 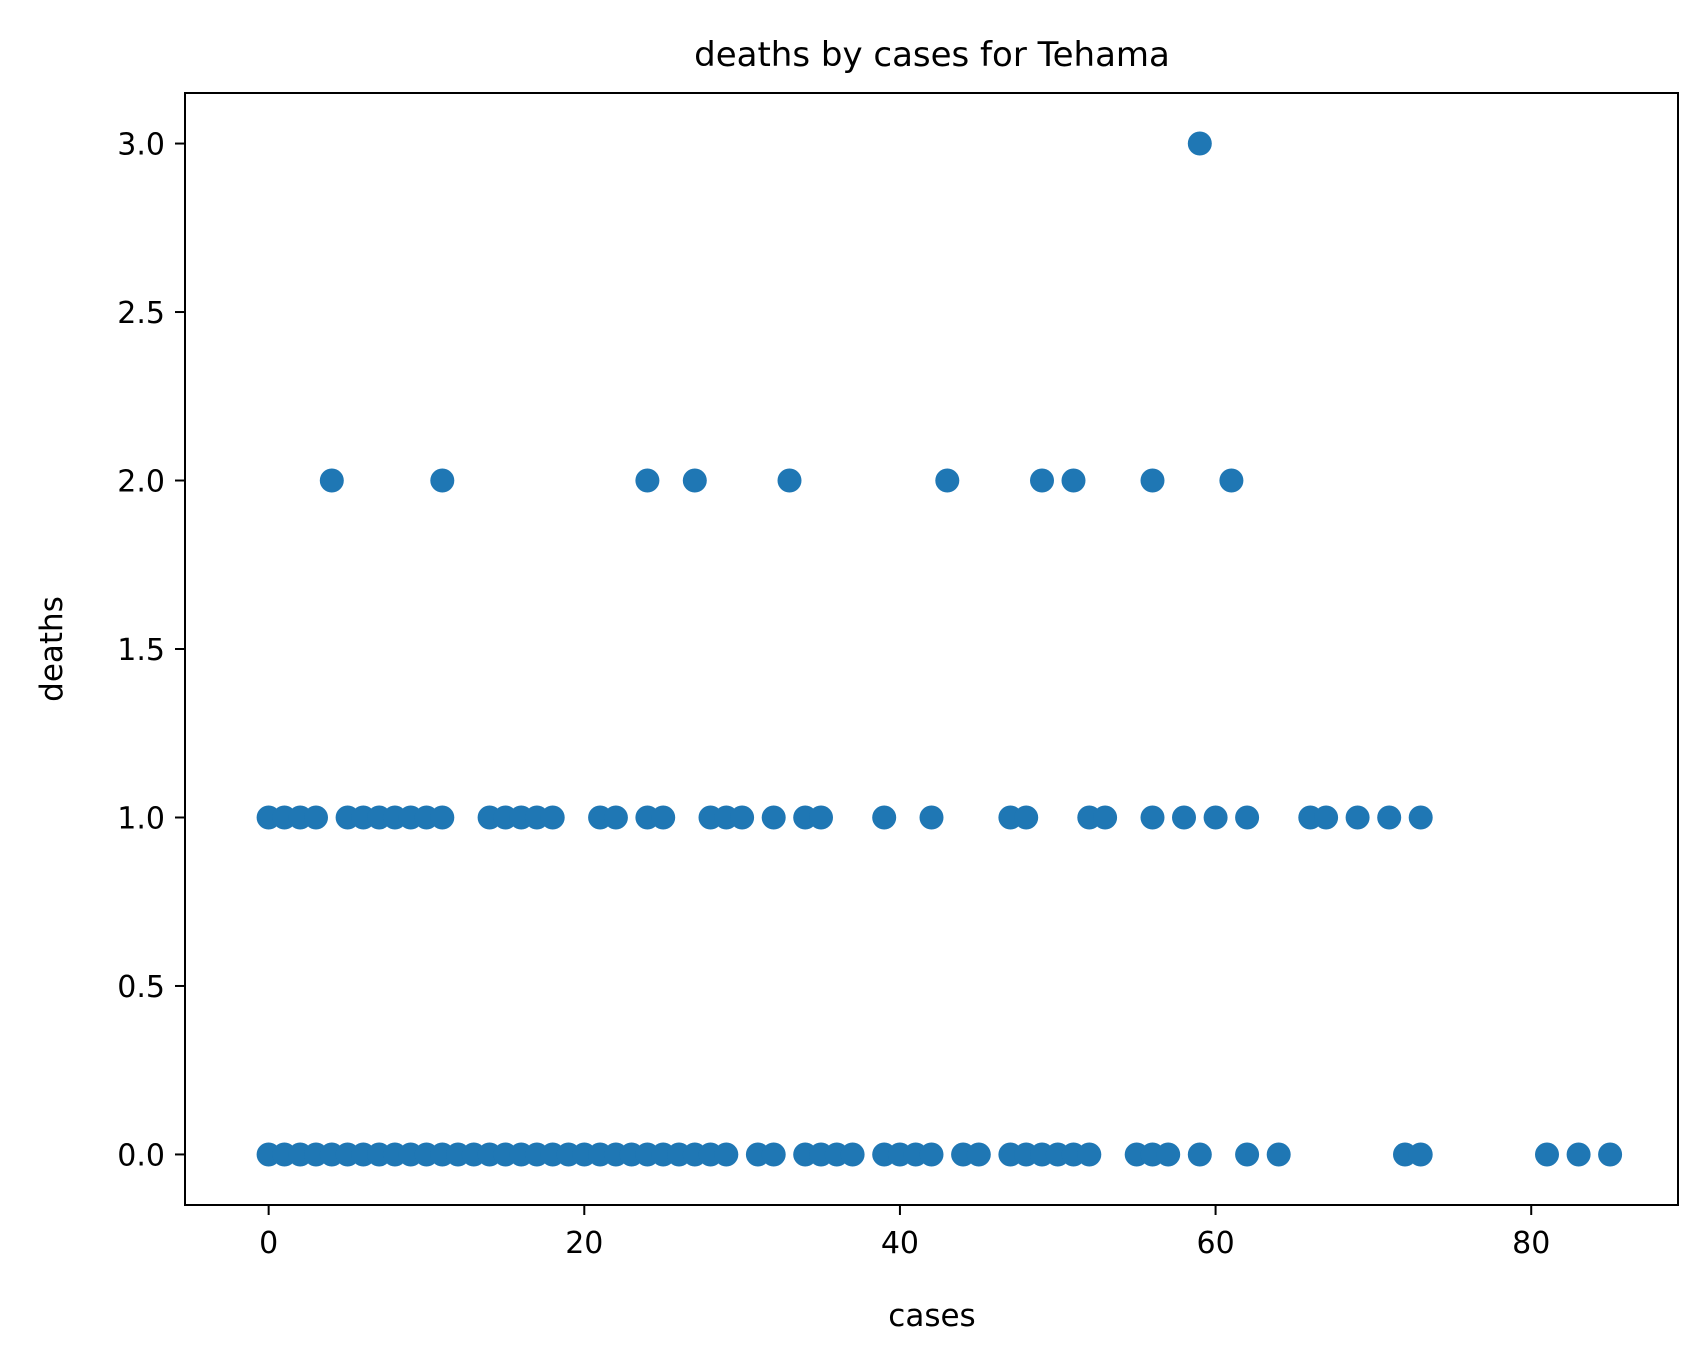 What do you see at coordinates (141, 818) in the screenshot?
I see `y-tick-label: 1.0` at bounding box center [141, 818].